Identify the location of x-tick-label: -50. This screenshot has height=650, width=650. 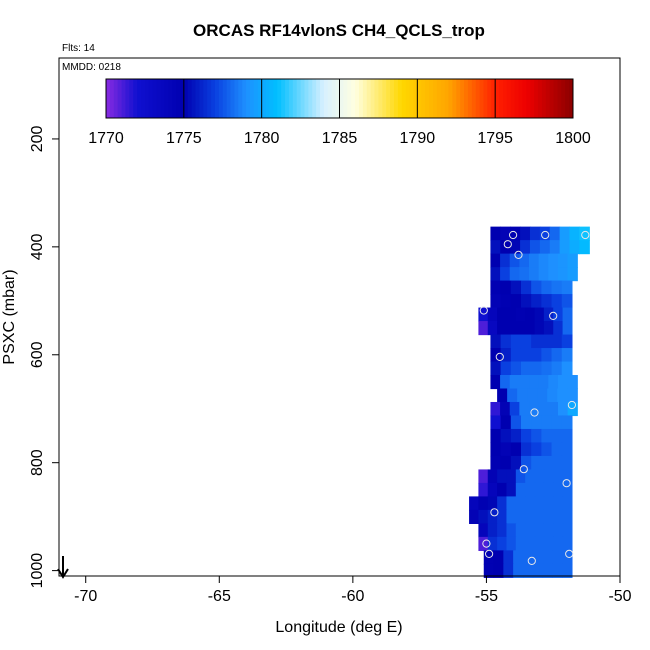
(619, 596).